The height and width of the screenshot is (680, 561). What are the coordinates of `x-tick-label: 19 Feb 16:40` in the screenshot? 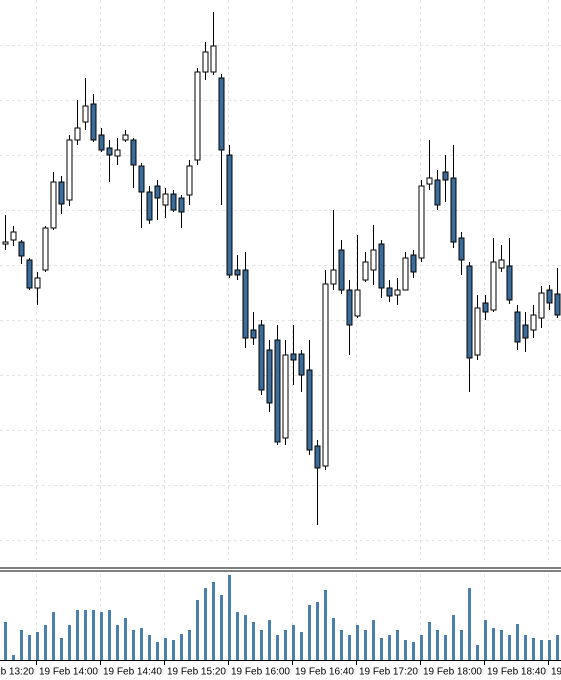 It's located at (324, 672).